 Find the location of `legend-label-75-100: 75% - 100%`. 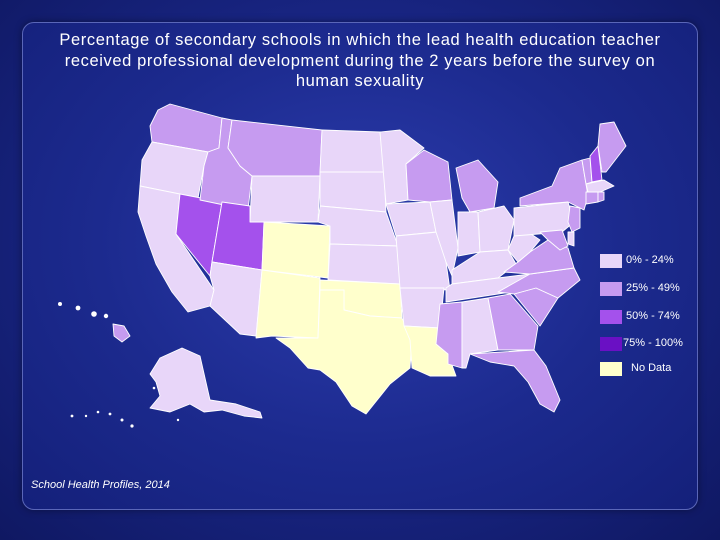

legend-label-75-100: 75% - 100% is located at coordinates (653, 343).